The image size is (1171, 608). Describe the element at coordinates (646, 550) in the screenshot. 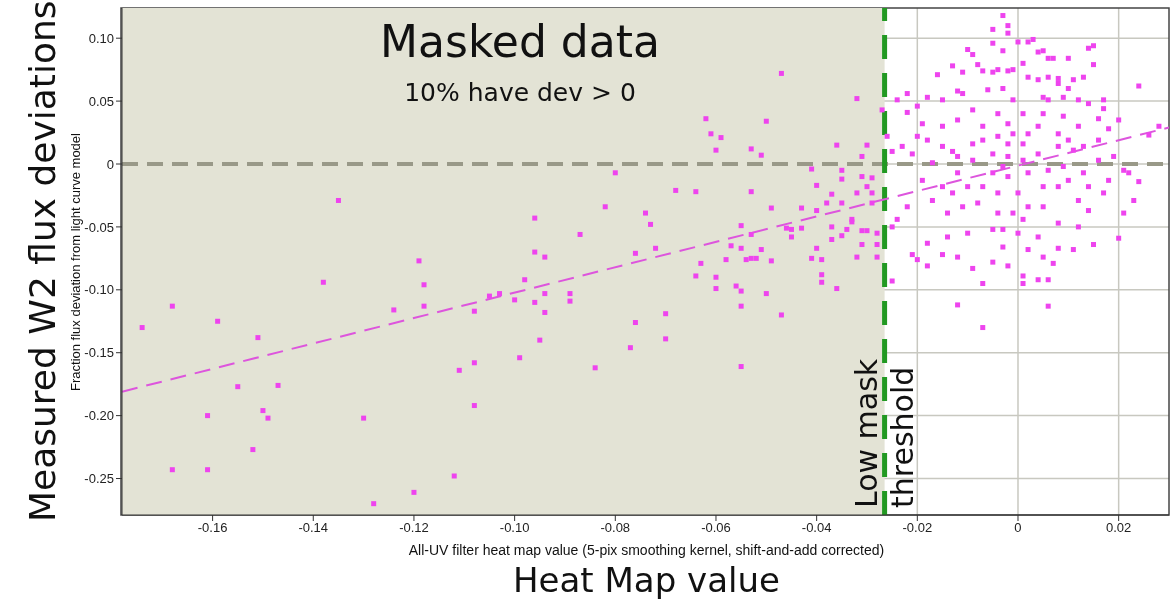

I see `x-axis-title: All-UV filter heat map value (5-pix smoothing kernel, shift-and-add corrected)` at that location.